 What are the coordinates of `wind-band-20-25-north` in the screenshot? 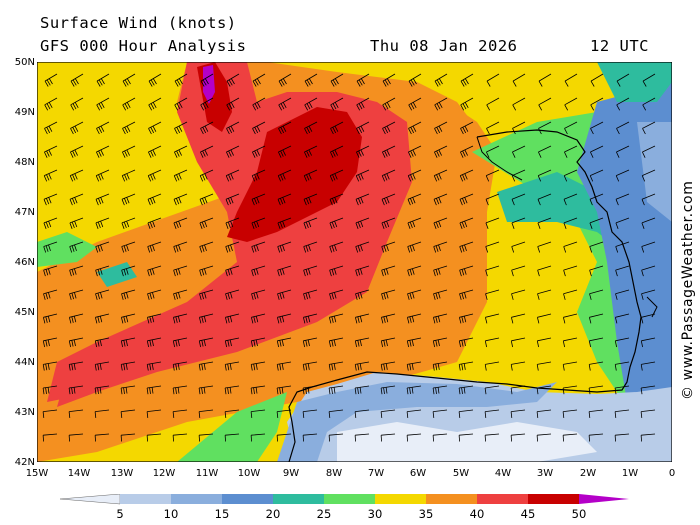 It's located at (634, 82).